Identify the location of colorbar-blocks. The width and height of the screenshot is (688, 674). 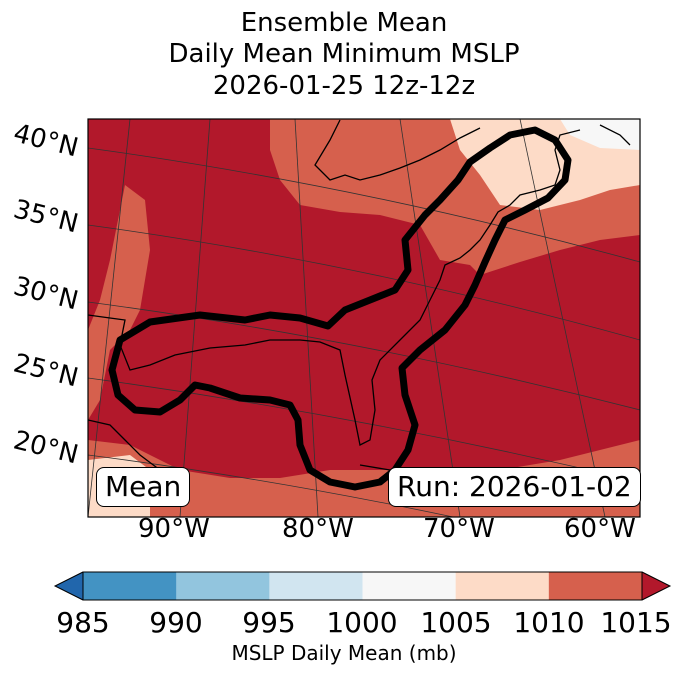
(363, 586).